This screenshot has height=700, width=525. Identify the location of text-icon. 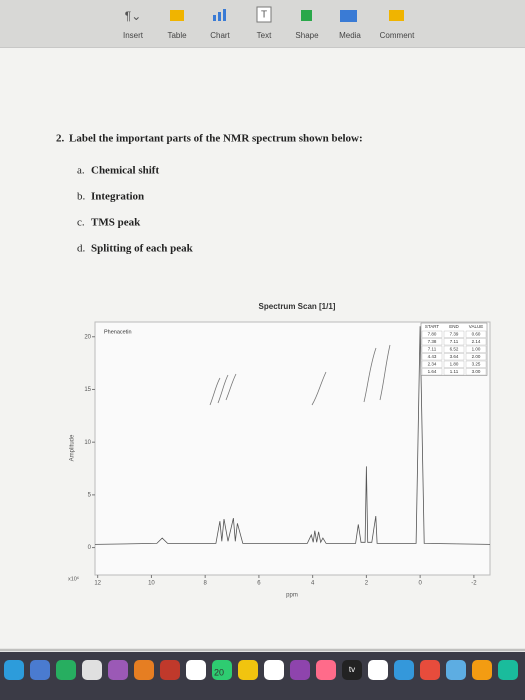
(264, 14).